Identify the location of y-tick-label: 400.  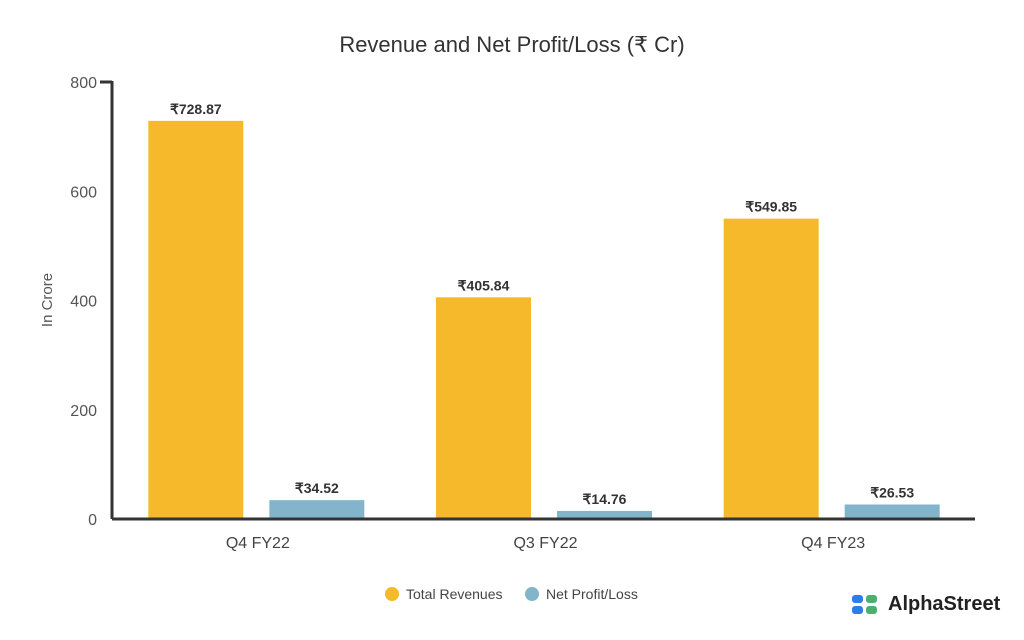
(83, 302).